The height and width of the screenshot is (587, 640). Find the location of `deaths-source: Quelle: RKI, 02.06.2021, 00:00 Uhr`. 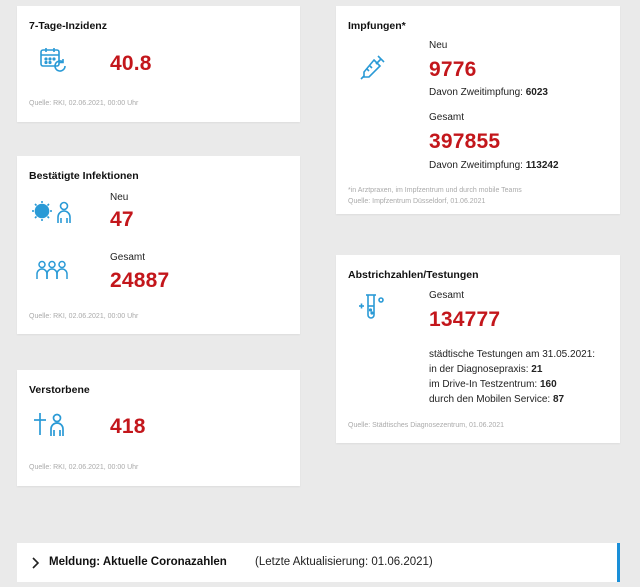

deaths-source: Quelle: RKI, 02.06.2021, 00:00 Uhr is located at coordinates (84, 467).